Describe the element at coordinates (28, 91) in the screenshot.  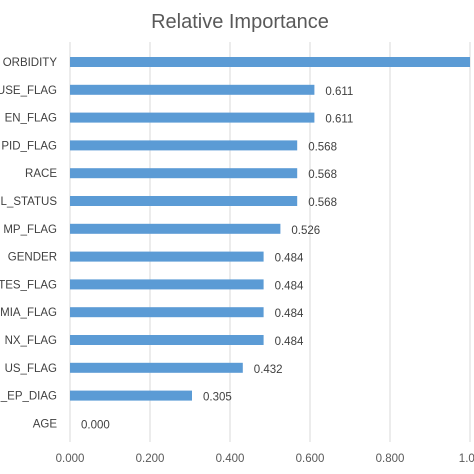
I see `category-label: USE_FLAG` at that location.